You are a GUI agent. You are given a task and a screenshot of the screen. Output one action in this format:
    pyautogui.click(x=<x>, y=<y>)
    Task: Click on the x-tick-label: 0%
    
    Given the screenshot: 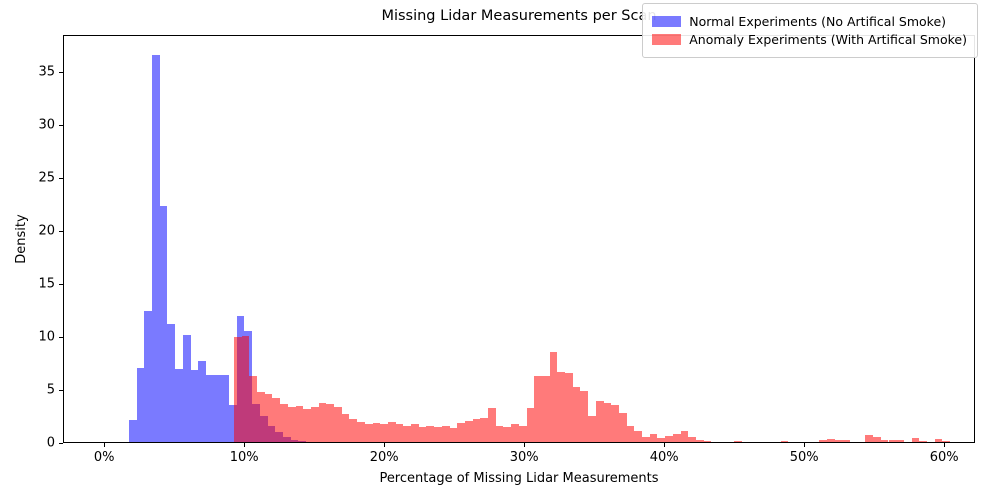 What is the action you would take?
    pyautogui.click(x=104, y=457)
    